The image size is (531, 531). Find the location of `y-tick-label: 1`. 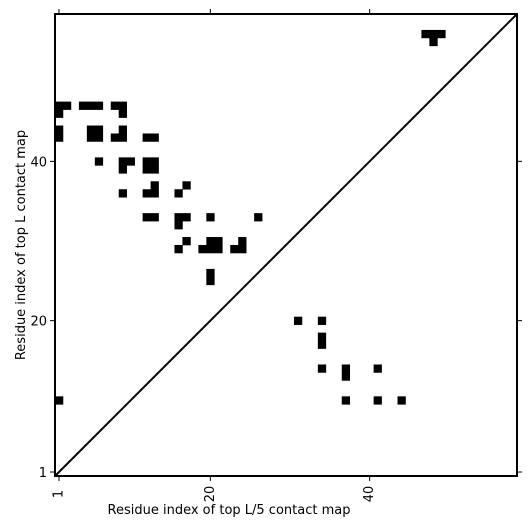

y-tick-label: 1 is located at coordinates (43, 473).